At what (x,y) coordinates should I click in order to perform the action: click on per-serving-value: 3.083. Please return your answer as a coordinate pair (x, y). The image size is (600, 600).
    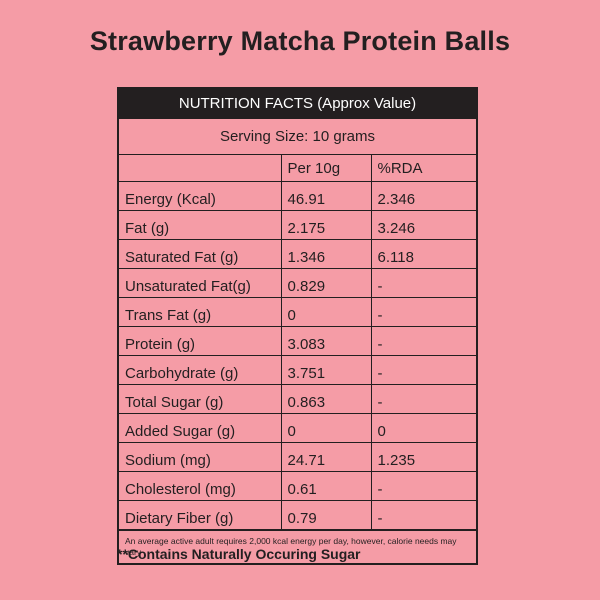
    Looking at the image, I should click on (326, 341).